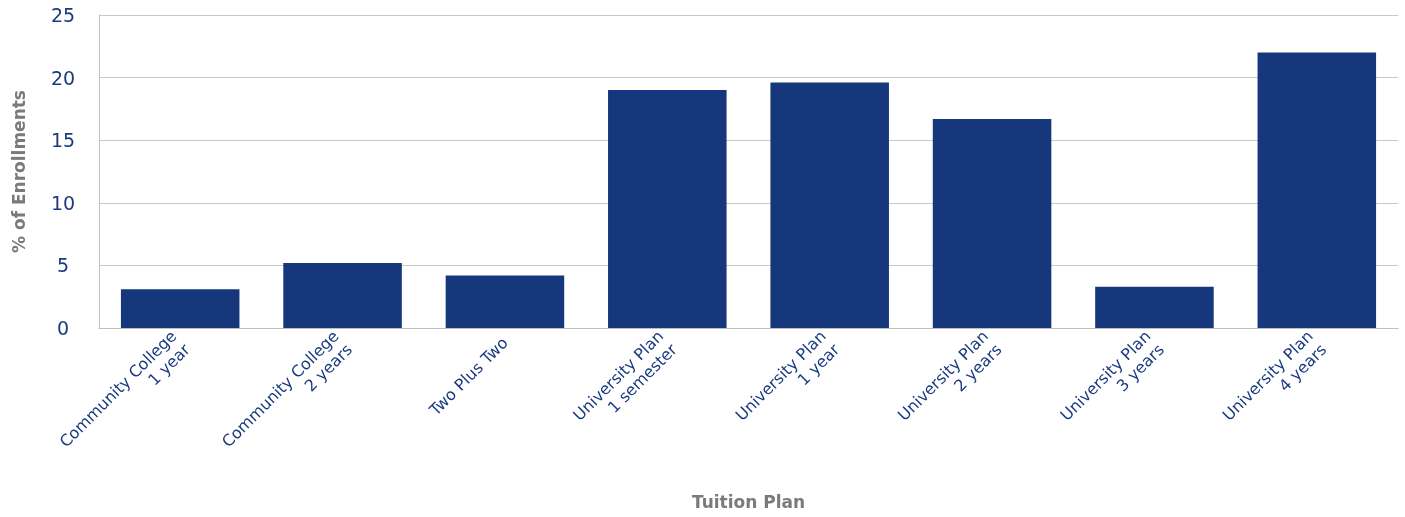 The height and width of the screenshot is (517, 1405). Describe the element at coordinates (63, 15) in the screenshot. I see `y-tick-label: 25` at that location.